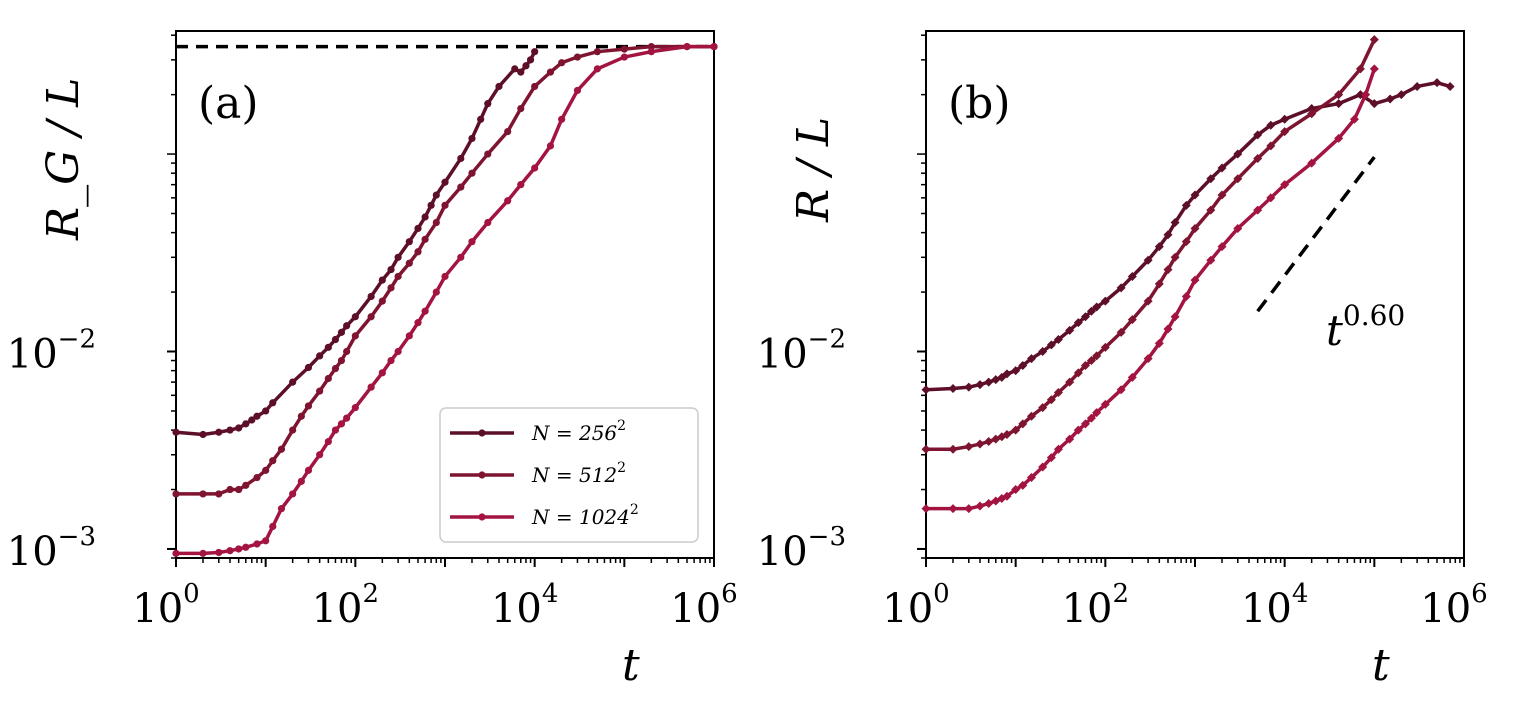 The height and width of the screenshot is (725, 1534). What do you see at coordinates (1121, 594) in the screenshot?
I see `x-tick-exp: 2` at bounding box center [1121, 594].